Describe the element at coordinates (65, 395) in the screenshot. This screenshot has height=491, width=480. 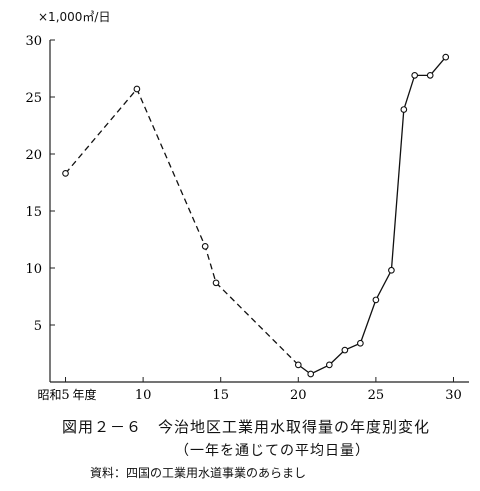
I see `x-tick-label: 5` at that location.